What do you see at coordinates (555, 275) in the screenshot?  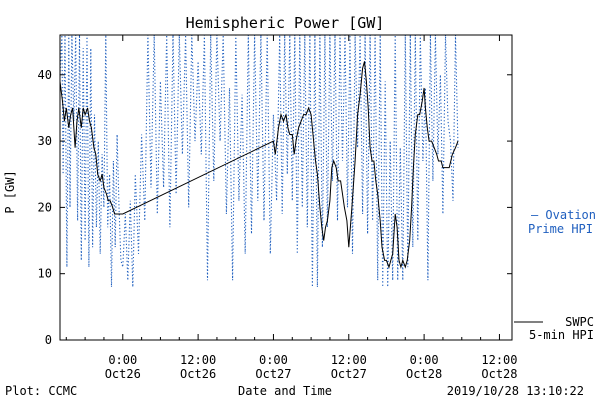 I see `legend: — Ovation Prime HPI SWPC 5-min HPI` at bounding box center [555, 275].